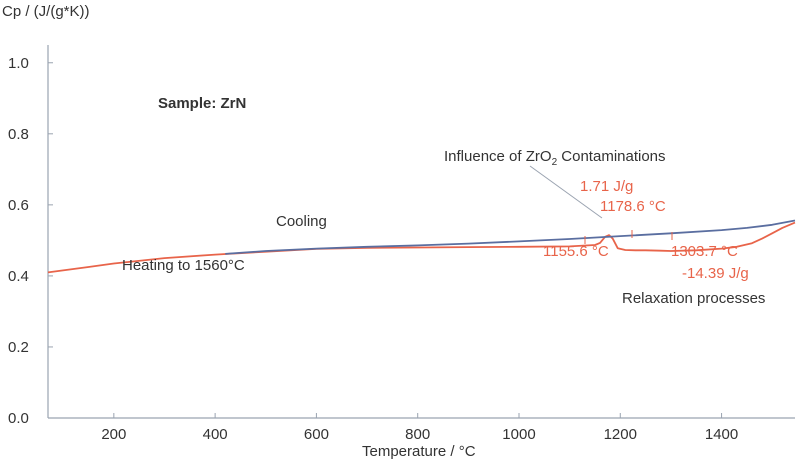  I want to click on influence-label: Influence of ZrO2 Contaminations, so click(555, 158).